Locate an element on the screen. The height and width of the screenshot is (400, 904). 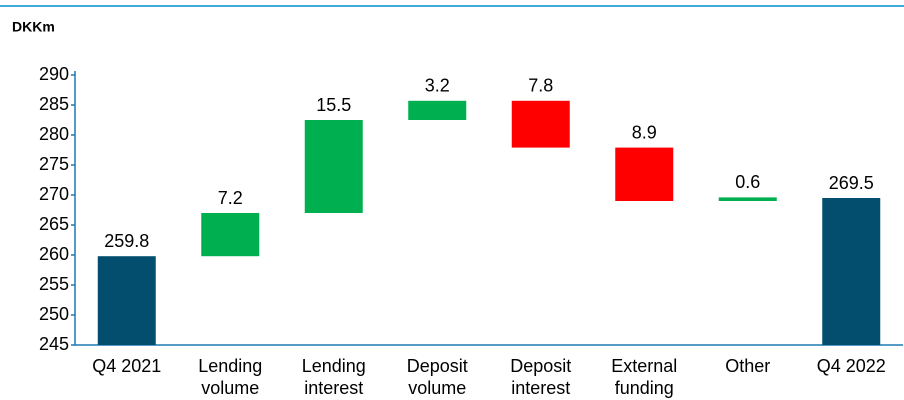
unit-label: DKKm is located at coordinates (33, 27).